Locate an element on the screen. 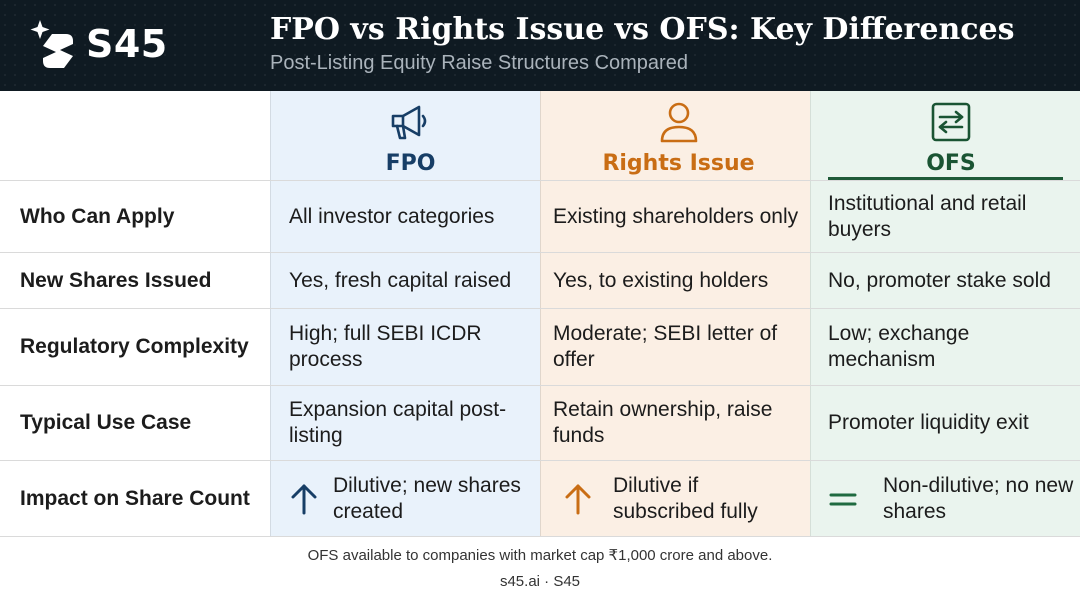 The width and height of the screenshot is (1080, 603). row-label: Regulatory Complexity is located at coordinates (135, 347).